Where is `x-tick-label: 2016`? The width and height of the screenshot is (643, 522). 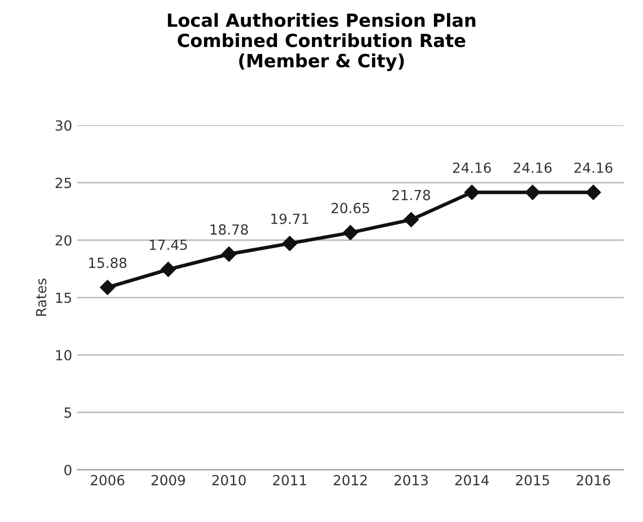 x-tick-label: 2016 is located at coordinates (593, 480).